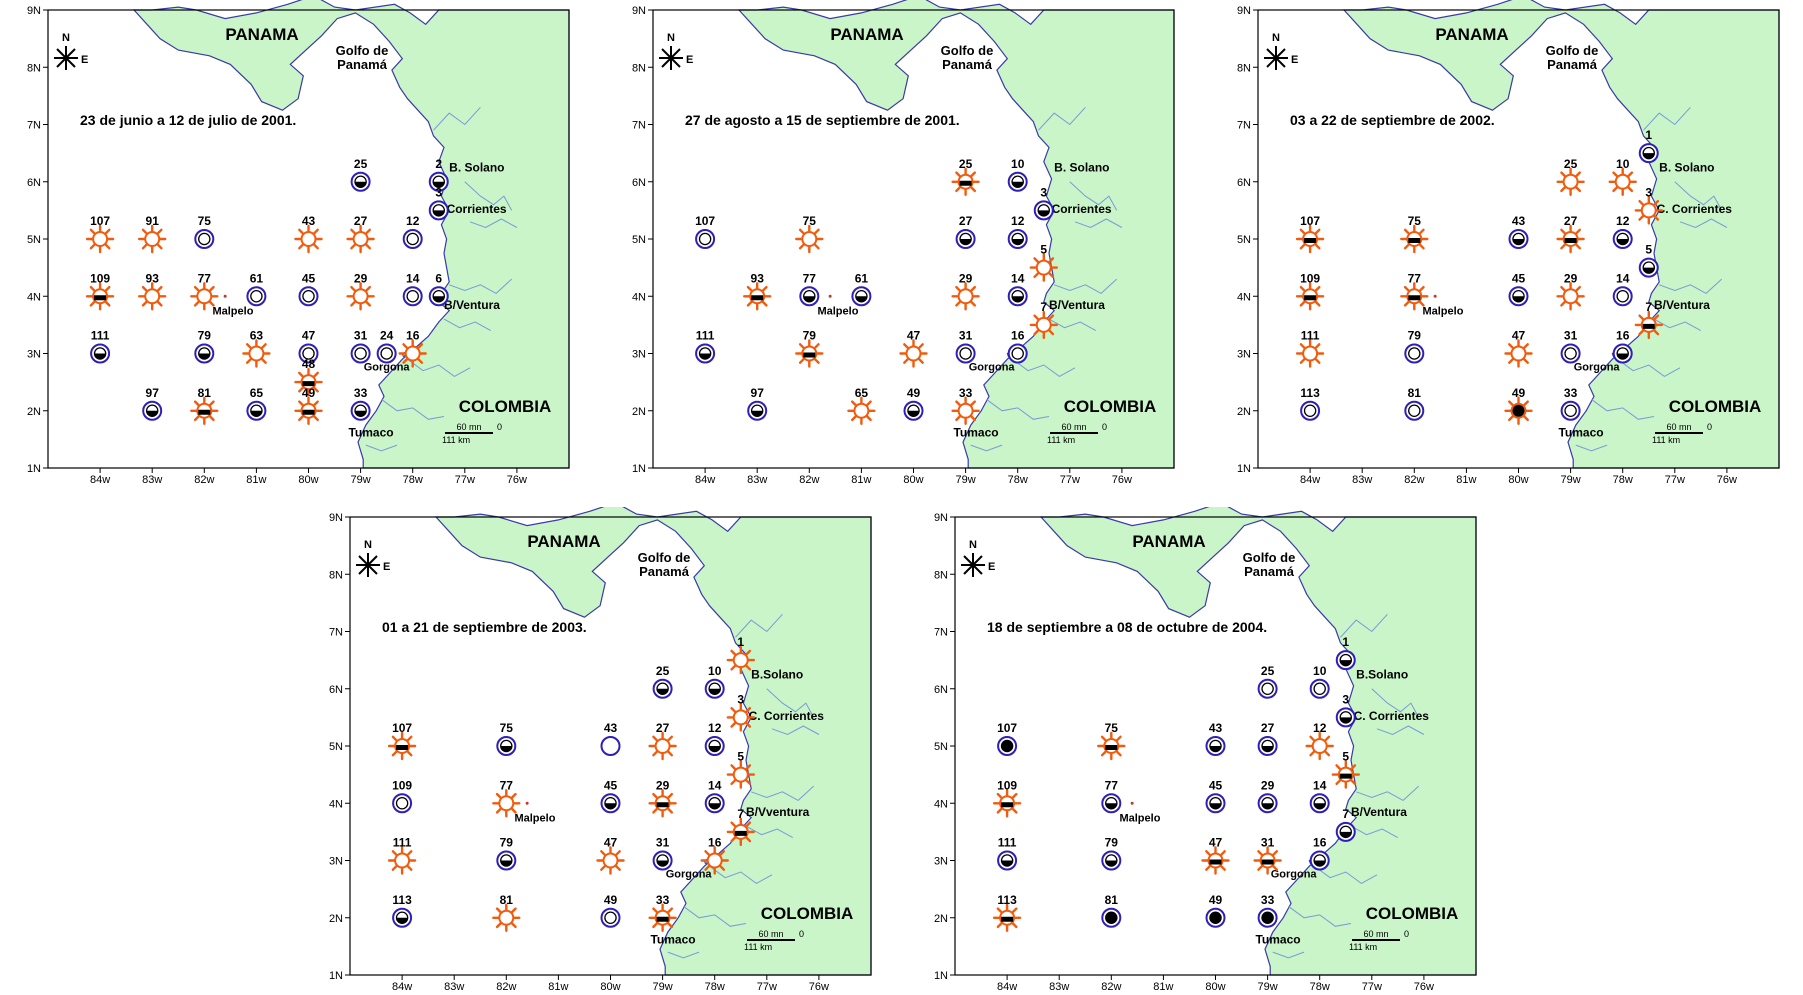 This screenshot has height=995, width=1803. What do you see at coordinates (639, 126) in the screenshot?
I see `lat-tick-label: 7N` at bounding box center [639, 126].